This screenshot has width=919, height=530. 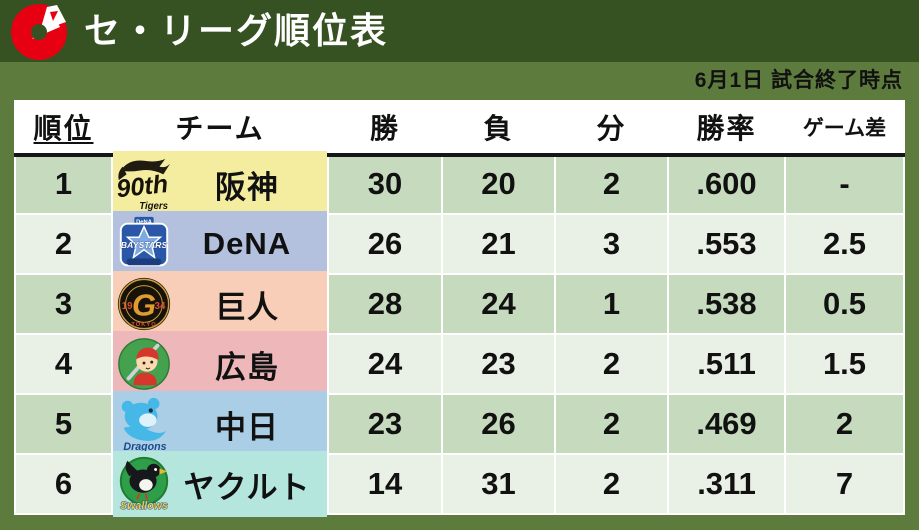 What do you see at coordinates (844, 184) in the screenshot?
I see `games-behind-cell: -` at bounding box center [844, 184].